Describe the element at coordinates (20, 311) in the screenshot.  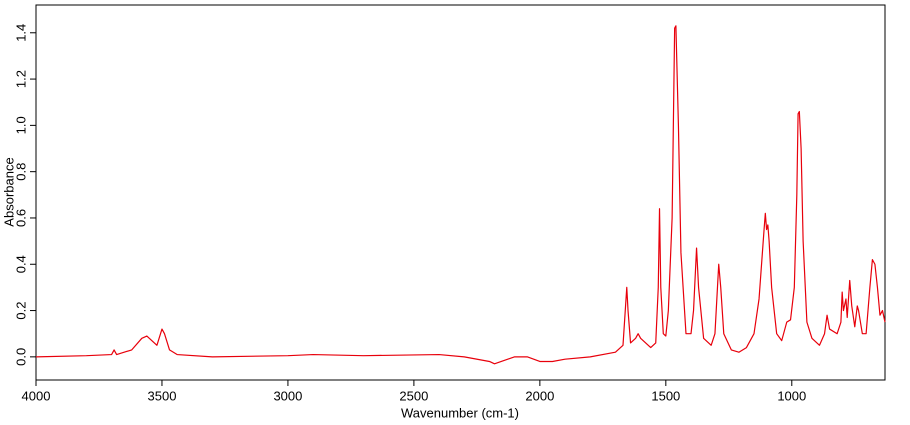
I see `y-tick-label: 0.2` at that location.